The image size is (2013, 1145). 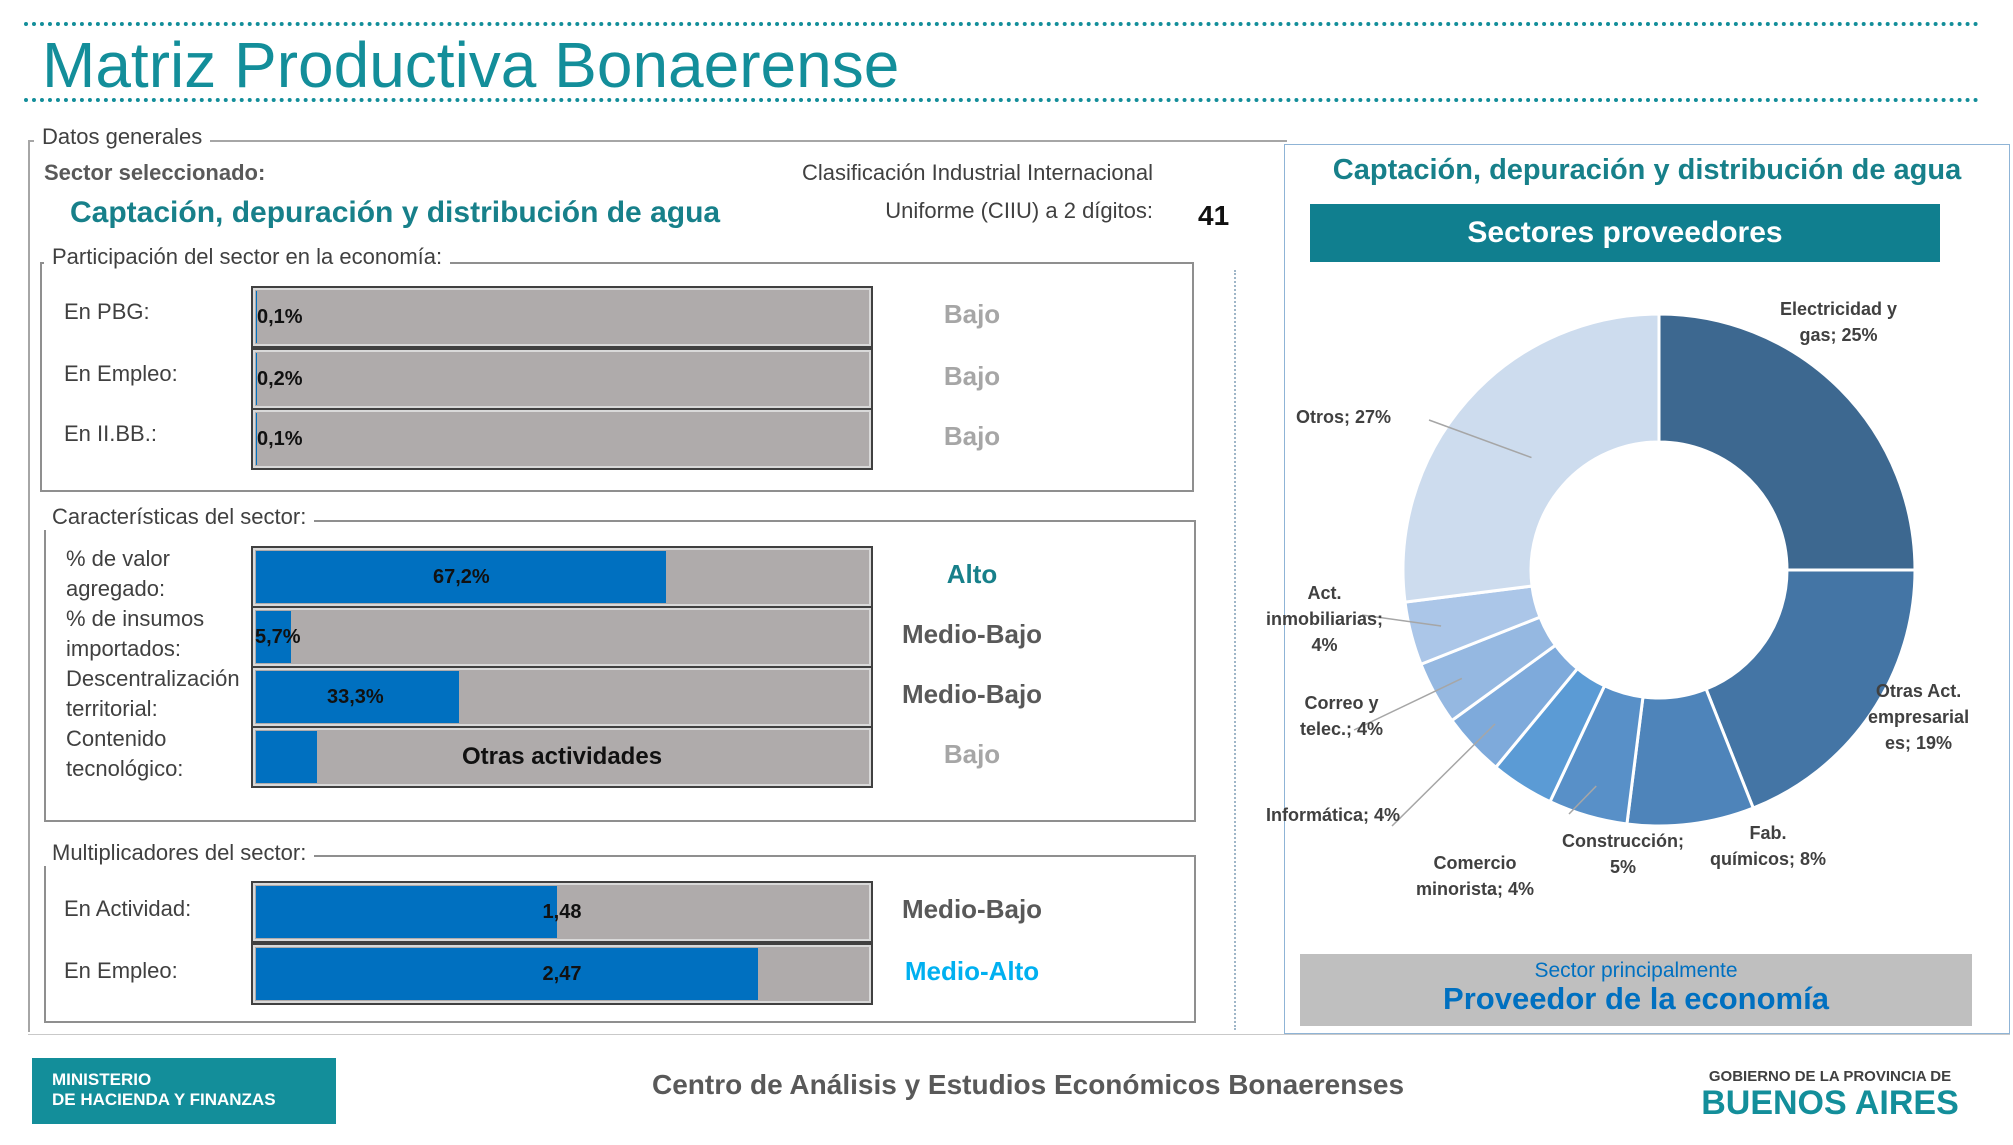 I want to click on pie-label-line: Electricidad y, so click(x=1839, y=309).